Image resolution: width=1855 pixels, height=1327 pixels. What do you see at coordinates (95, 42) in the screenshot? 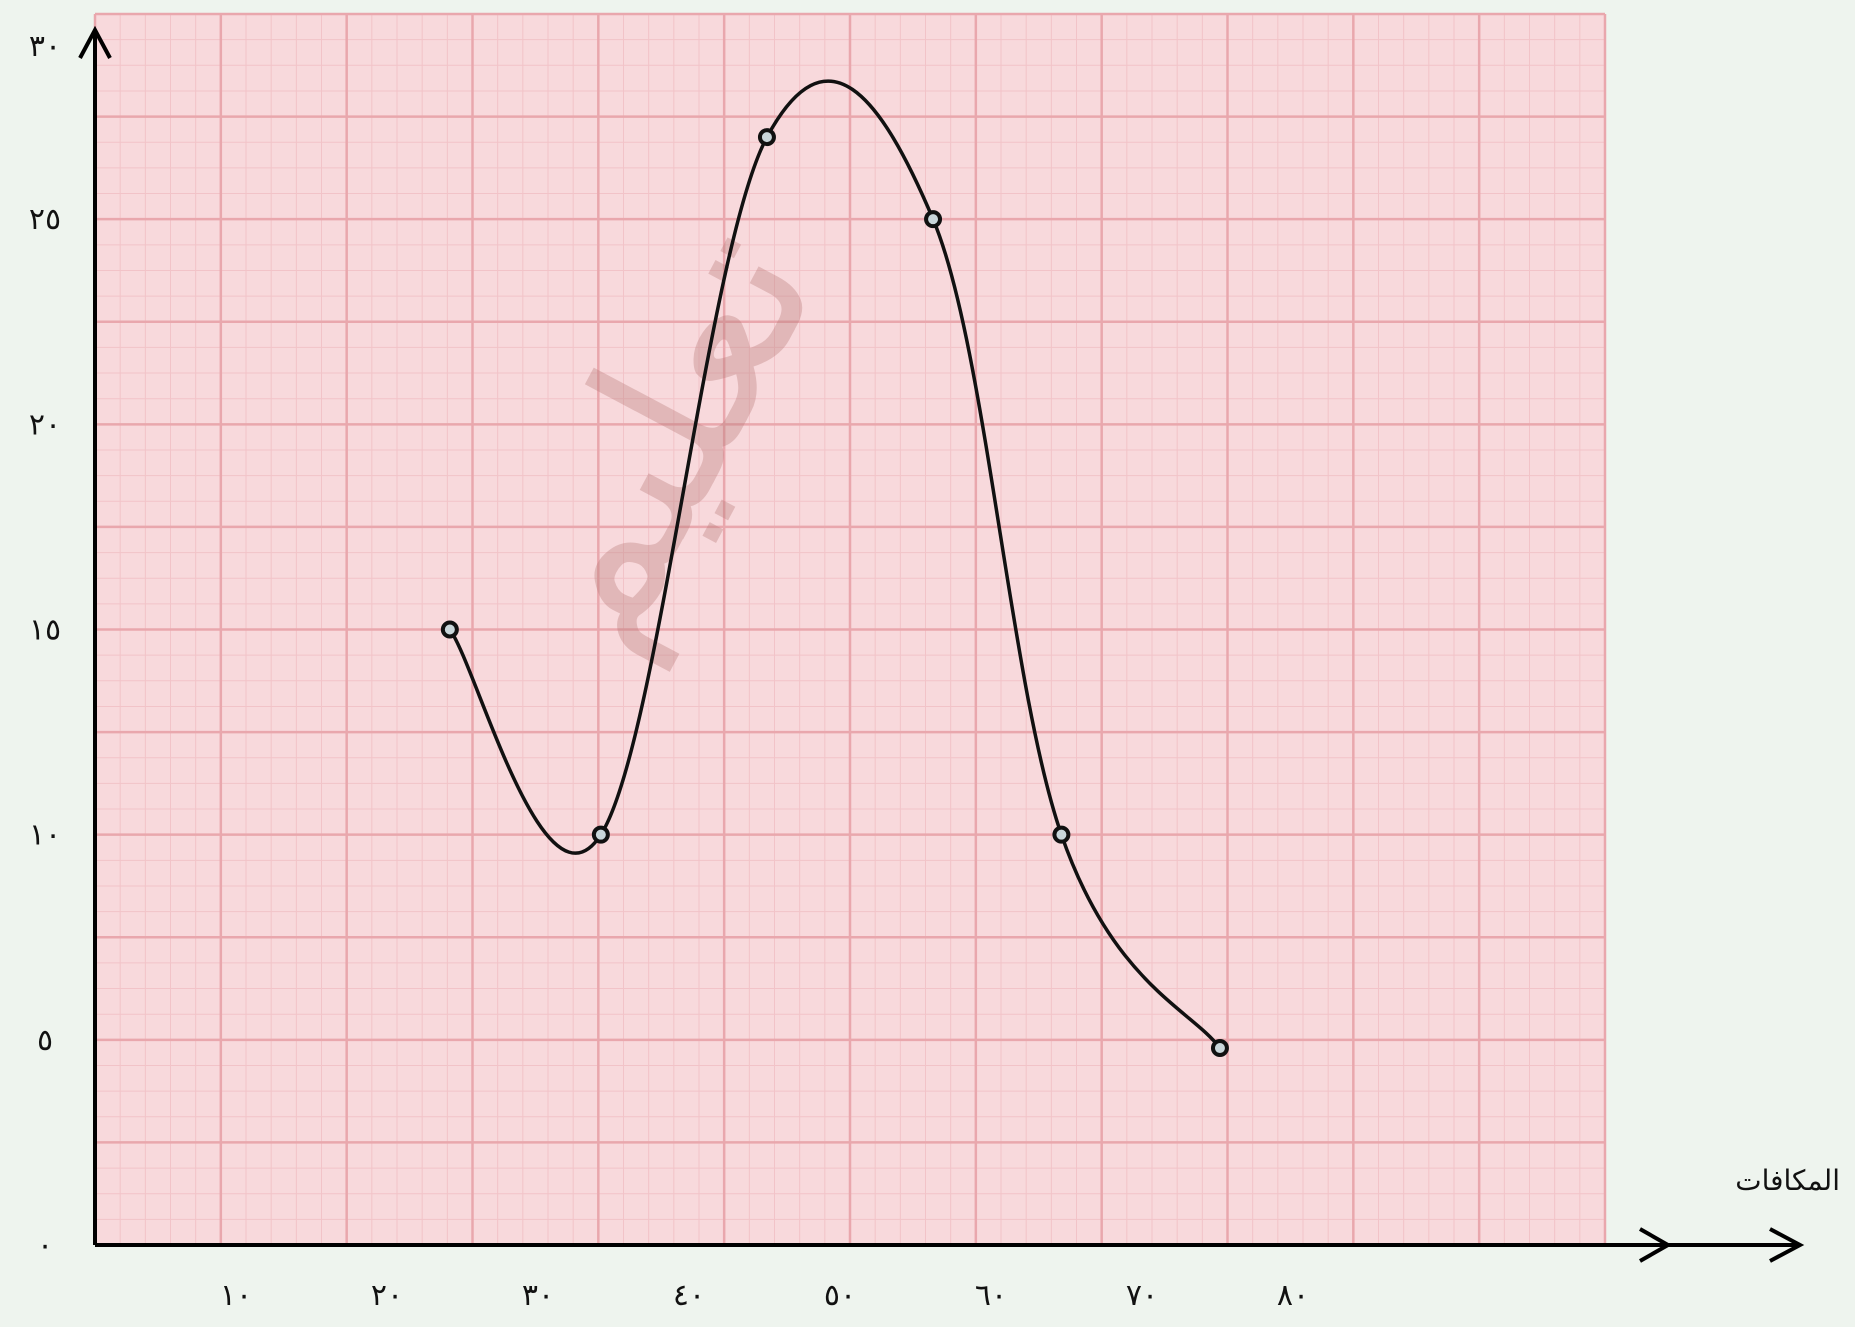
I see `y-axis-arrow` at bounding box center [95, 42].